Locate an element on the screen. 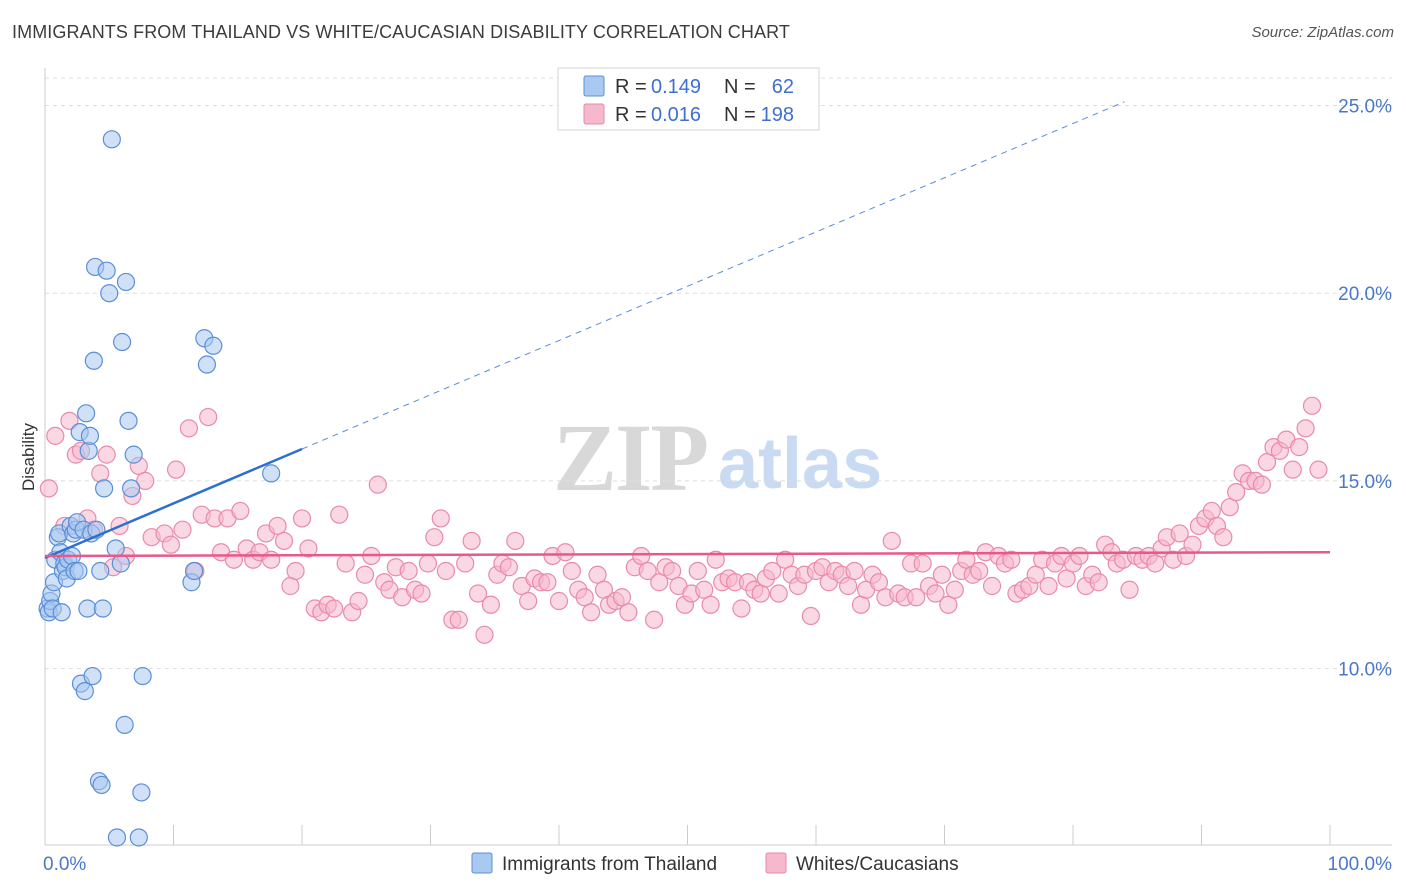  x-tick-label-max: 100.0% is located at coordinates (1360, 864).